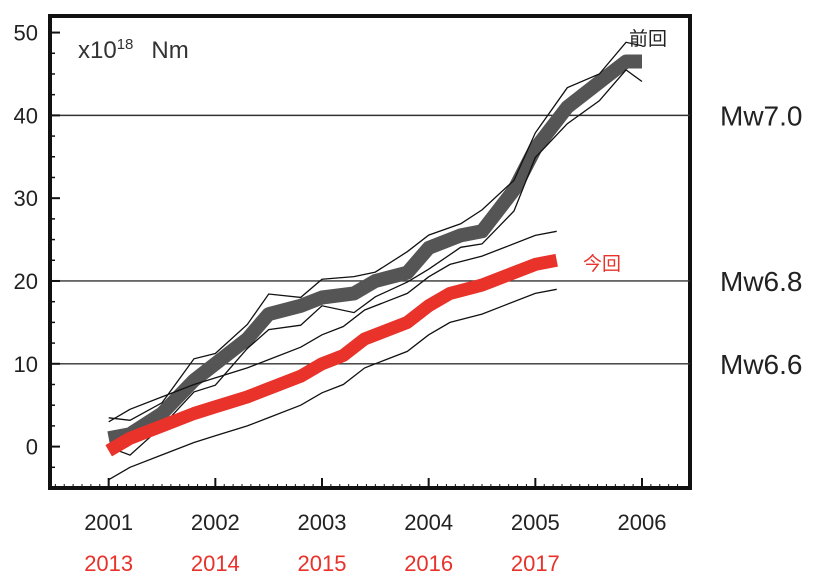 The image size is (818, 579). Describe the element at coordinates (761, 281) in the screenshot. I see `mw-label: Mw6.8` at that location.